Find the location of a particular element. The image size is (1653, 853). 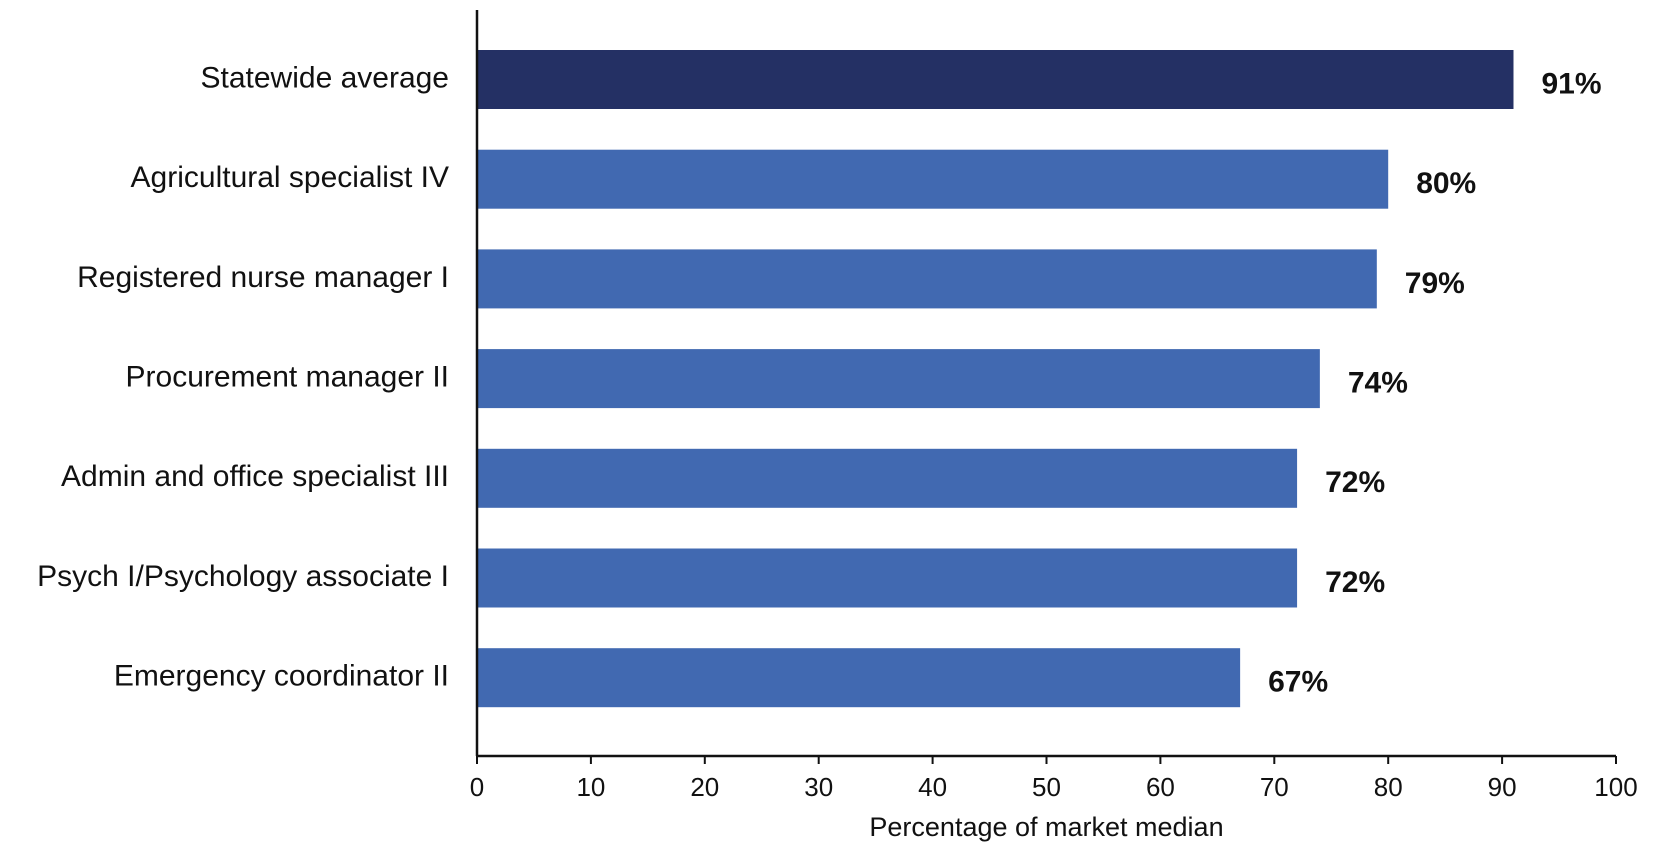

value-label: 80% is located at coordinates (1446, 183).